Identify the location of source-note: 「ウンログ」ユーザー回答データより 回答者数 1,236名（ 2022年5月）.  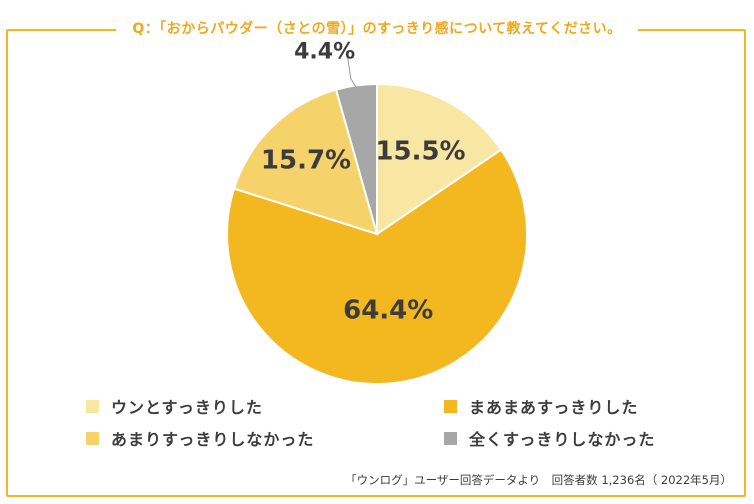
(538, 480).